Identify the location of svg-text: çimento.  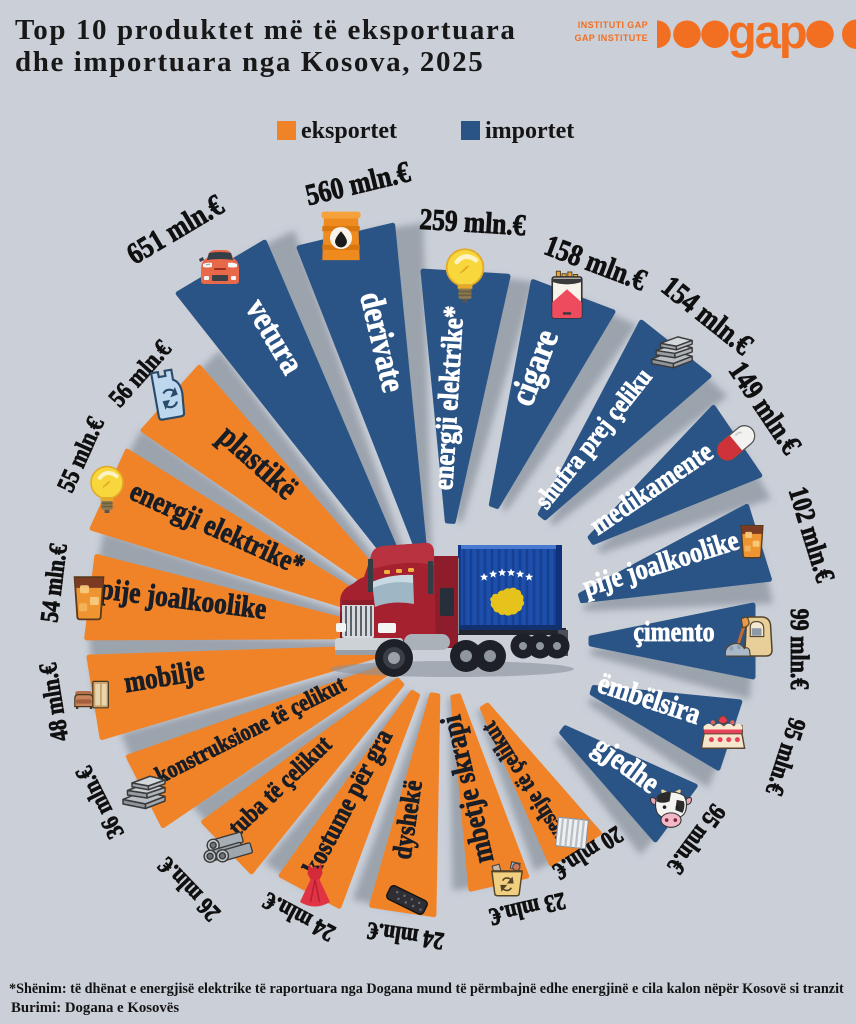
(673, 631).